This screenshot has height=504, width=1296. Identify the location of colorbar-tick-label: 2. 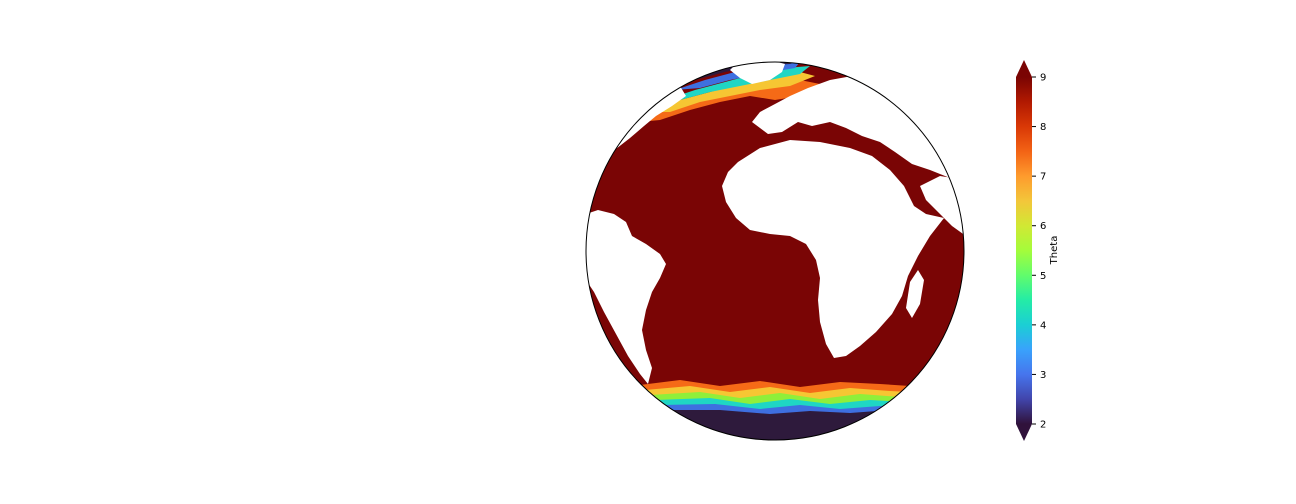
(1043, 425).